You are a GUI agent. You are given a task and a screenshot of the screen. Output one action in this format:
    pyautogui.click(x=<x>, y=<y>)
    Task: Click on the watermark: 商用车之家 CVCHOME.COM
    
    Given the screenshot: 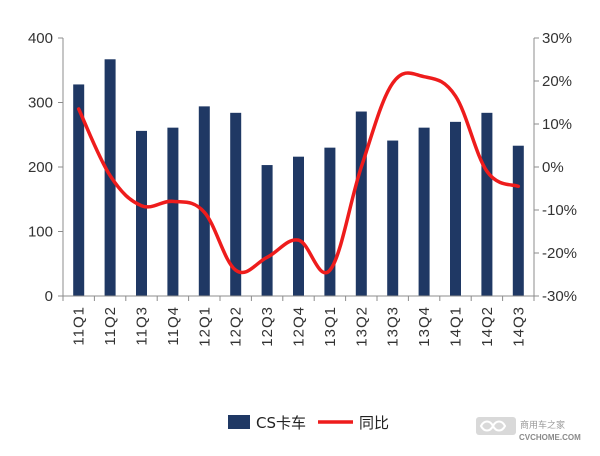 What is the action you would take?
    pyautogui.click(x=528, y=429)
    